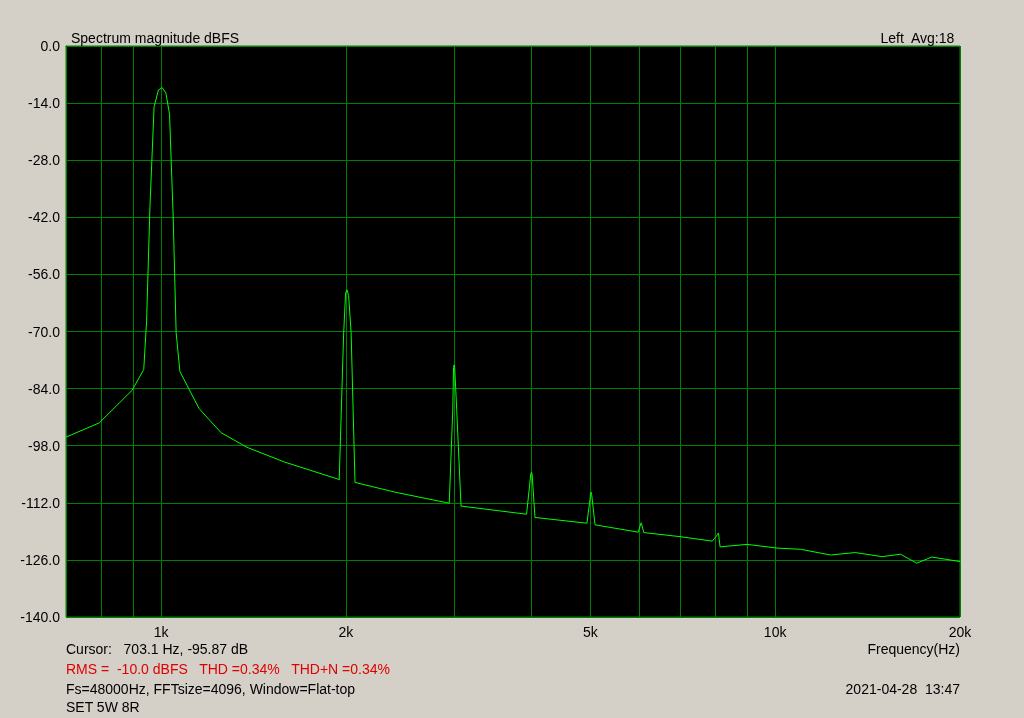 The width and height of the screenshot is (1024, 718). I want to click on y-tick-label: -14.0, so click(44, 103).